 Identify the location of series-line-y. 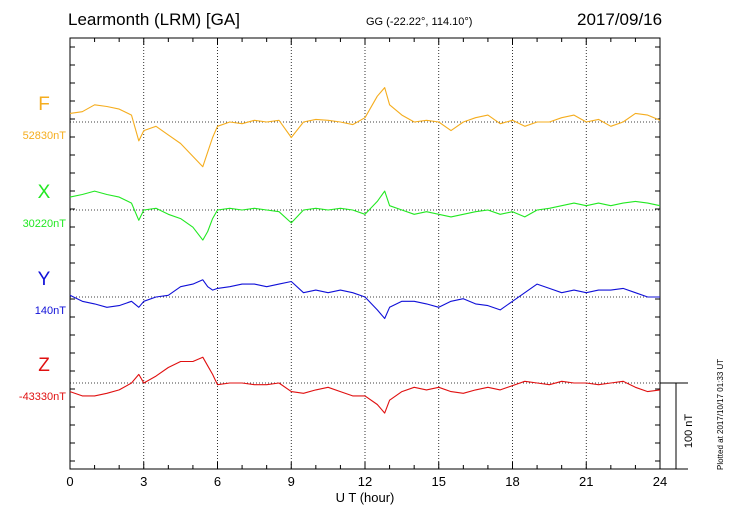
(364, 299).